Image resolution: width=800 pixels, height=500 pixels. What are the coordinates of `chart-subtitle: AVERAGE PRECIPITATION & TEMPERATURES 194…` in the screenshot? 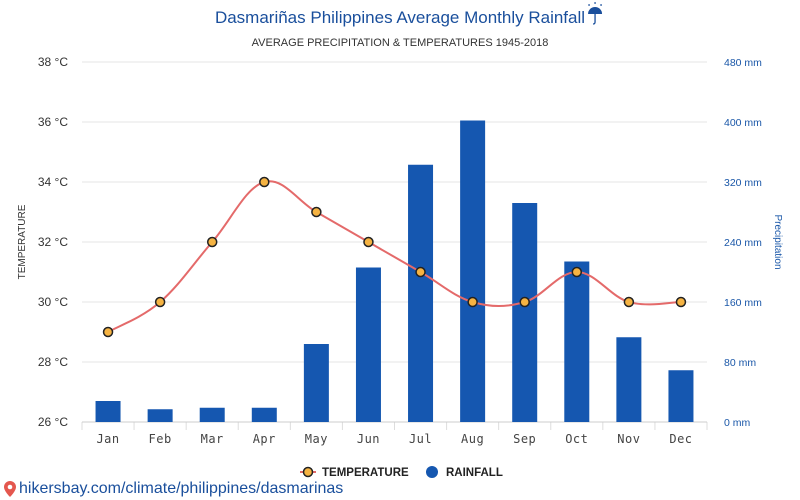 It's located at (400, 43).